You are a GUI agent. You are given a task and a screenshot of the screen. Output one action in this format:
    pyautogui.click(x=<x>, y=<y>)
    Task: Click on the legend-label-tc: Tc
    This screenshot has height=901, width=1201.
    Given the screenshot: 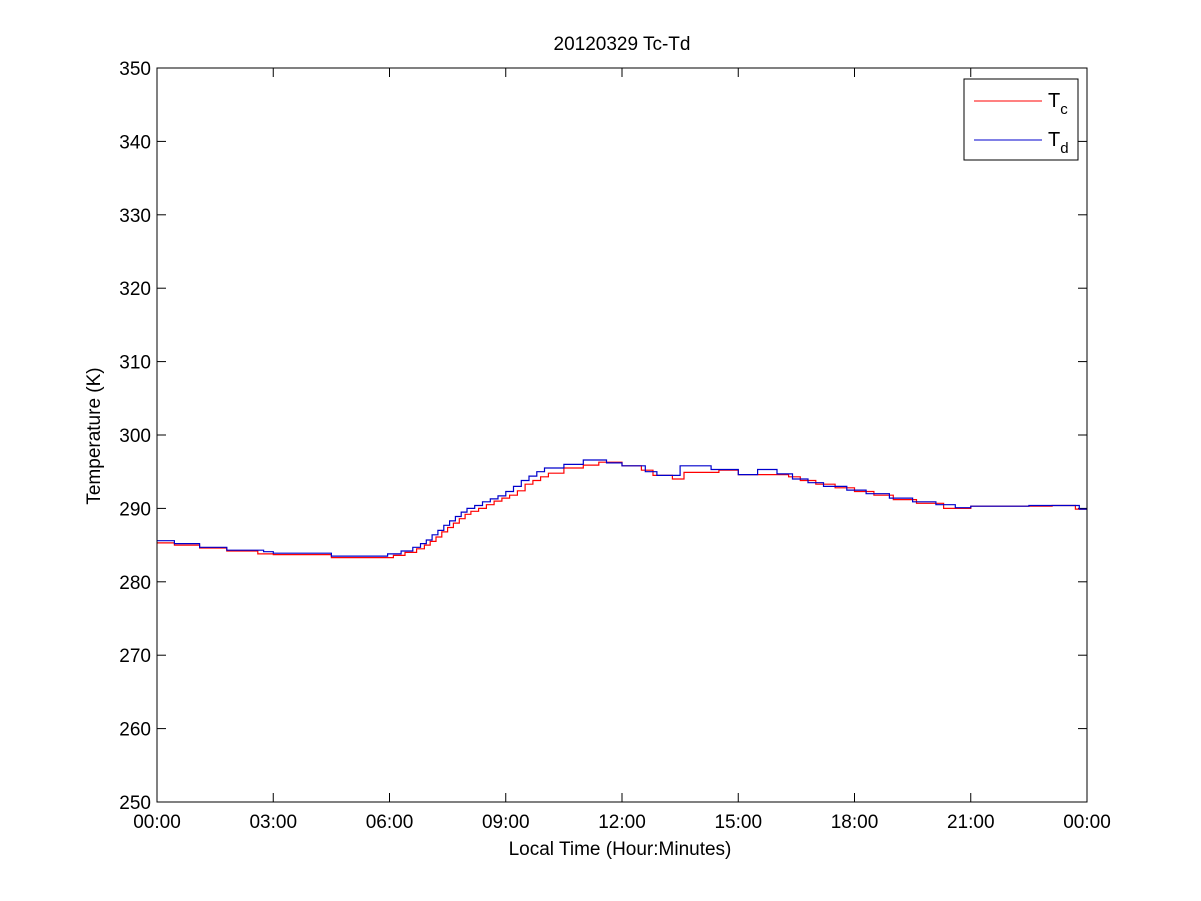 What is the action you would take?
    pyautogui.click(x=1058, y=104)
    